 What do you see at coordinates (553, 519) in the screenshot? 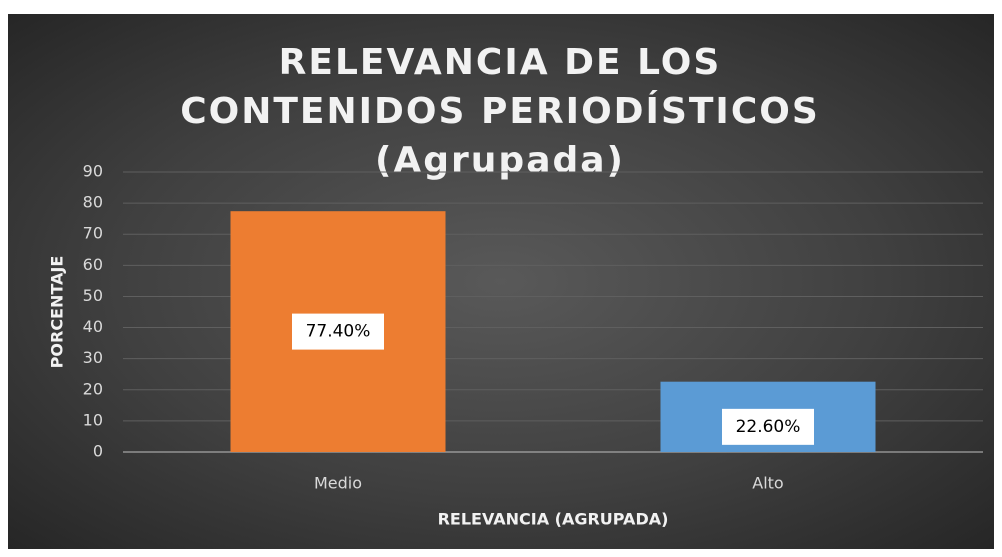
I see `x-axis-label: RELEVANCIA (AGRUPADA)` at bounding box center [553, 519].